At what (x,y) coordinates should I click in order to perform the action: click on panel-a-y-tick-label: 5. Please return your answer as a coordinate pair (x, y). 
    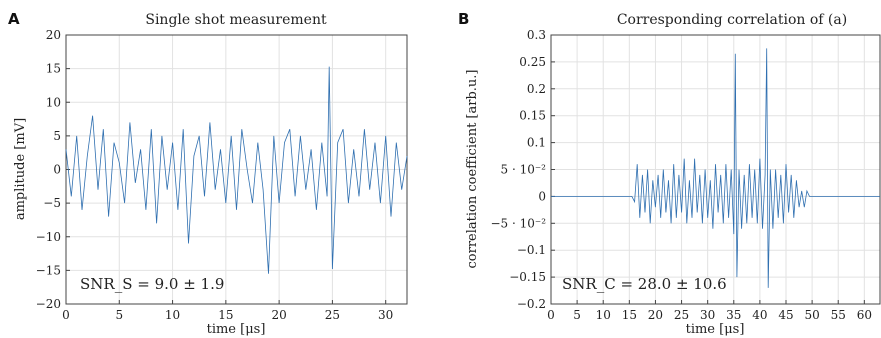
    Looking at the image, I should click on (57, 136).